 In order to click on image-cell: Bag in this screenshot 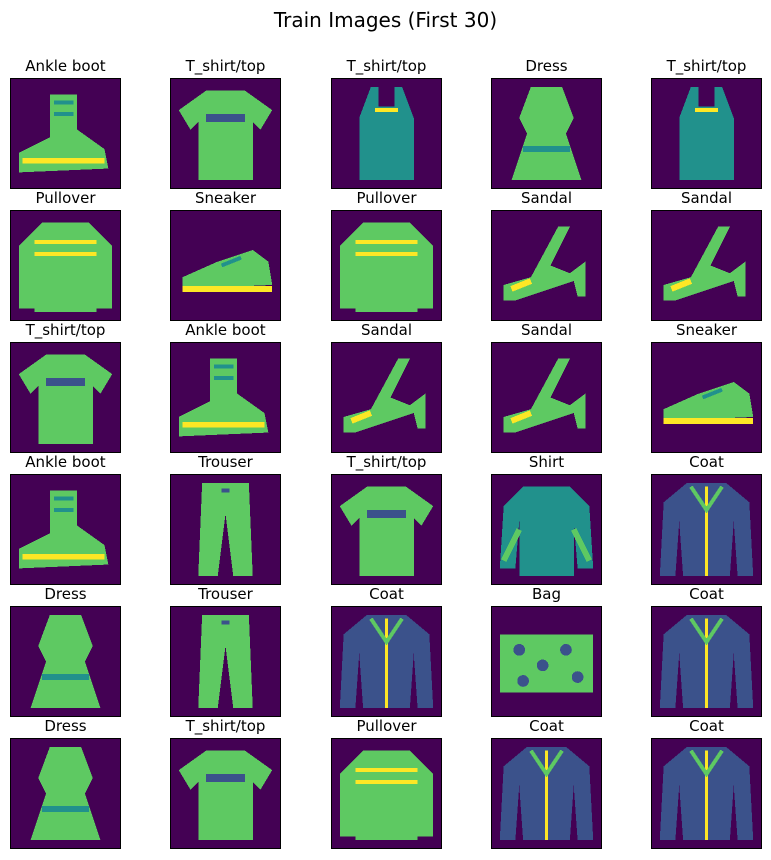, I will do `click(546, 652)`.